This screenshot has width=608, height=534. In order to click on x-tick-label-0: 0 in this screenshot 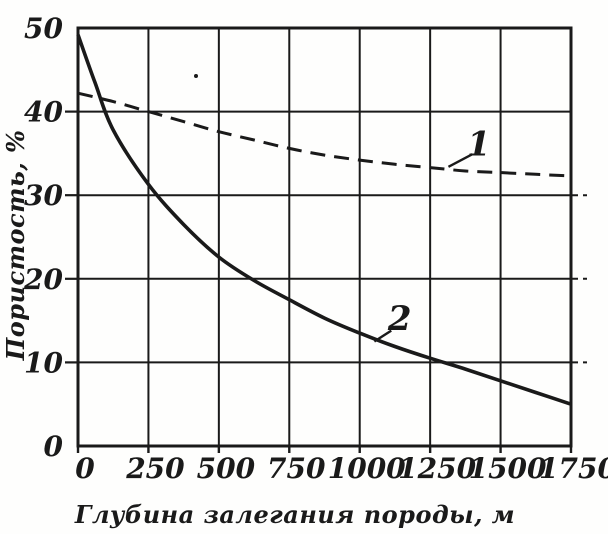, I will do `click(85, 468)`.